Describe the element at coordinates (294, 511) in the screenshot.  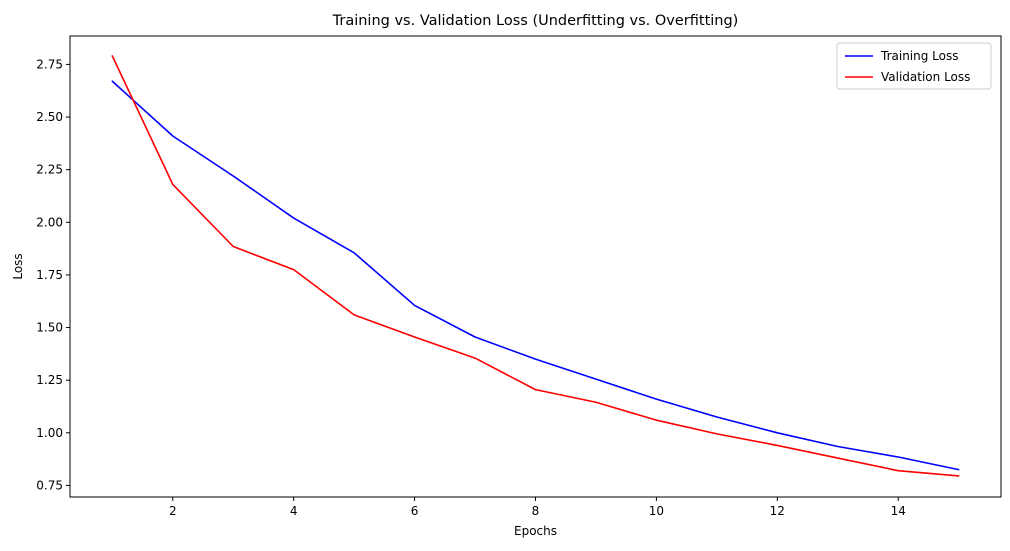
I see `x-tick-label: 4` at that location.